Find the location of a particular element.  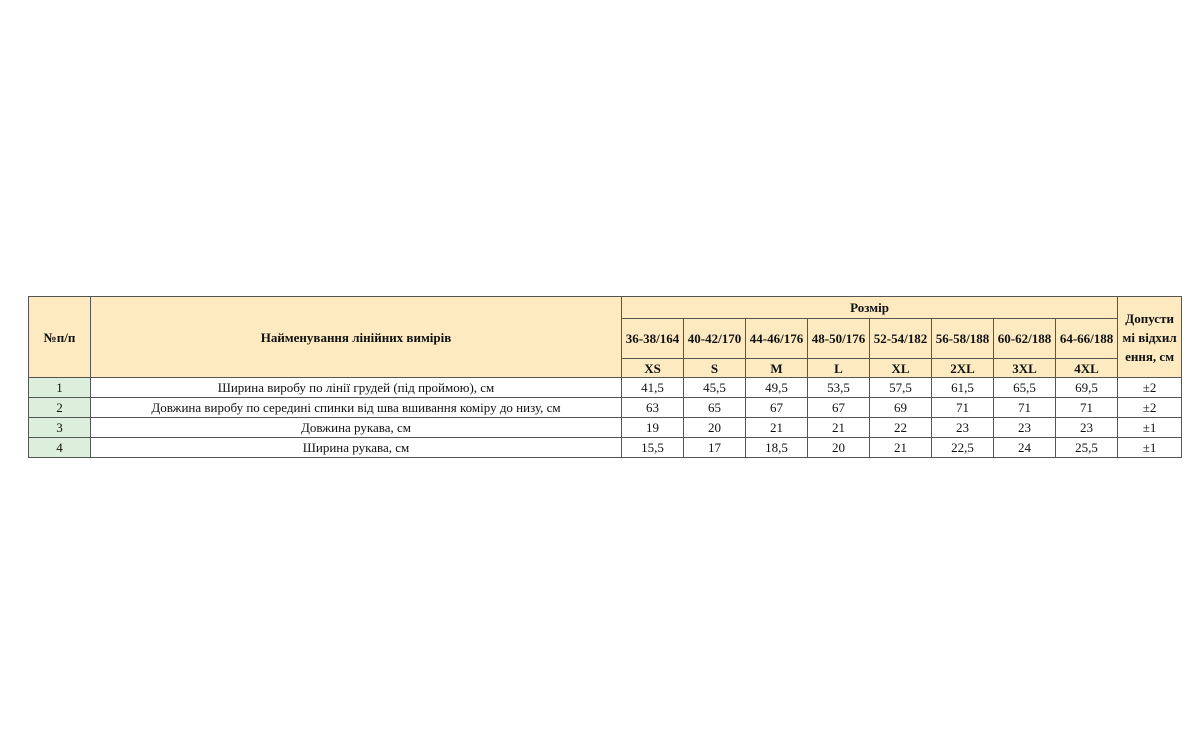

measurement-name: Ширина рукава, см is located at coordinates (356, 447).